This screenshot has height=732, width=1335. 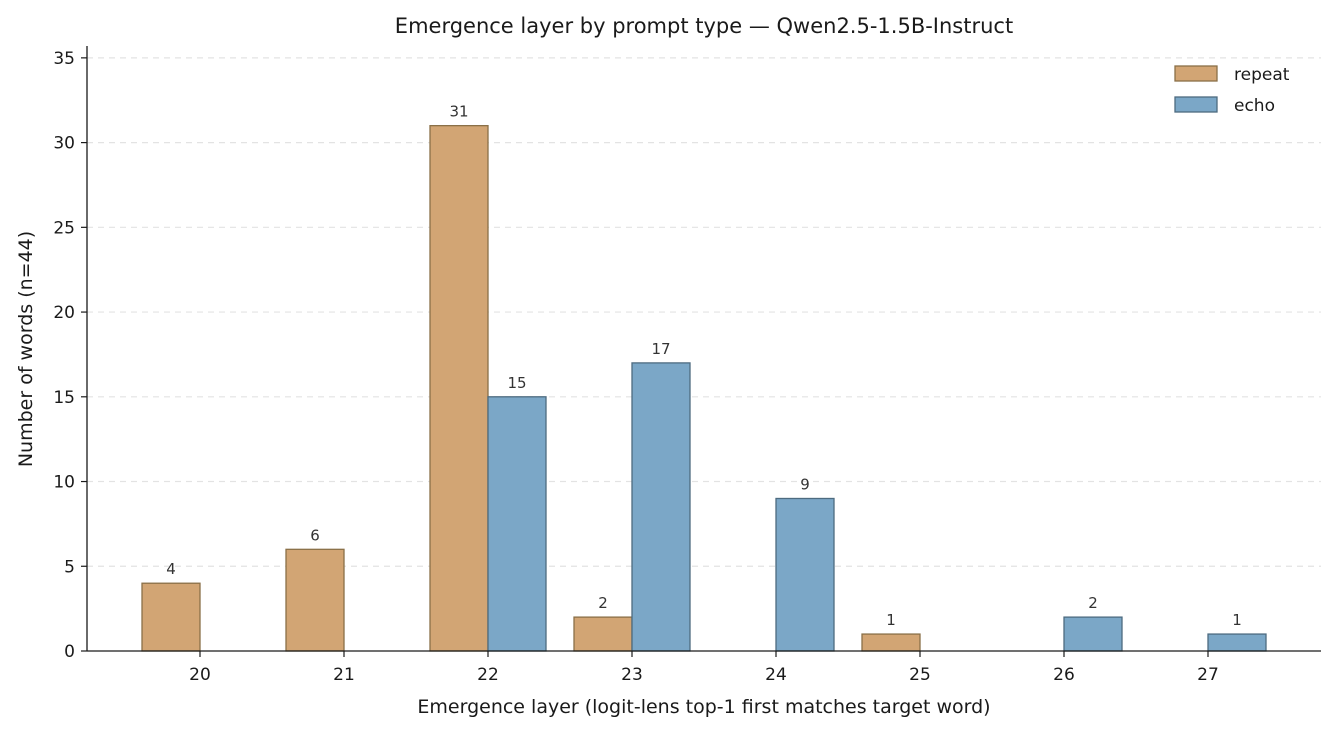 I want to click on bar-value-label: 4, so click(x=171, y=569).